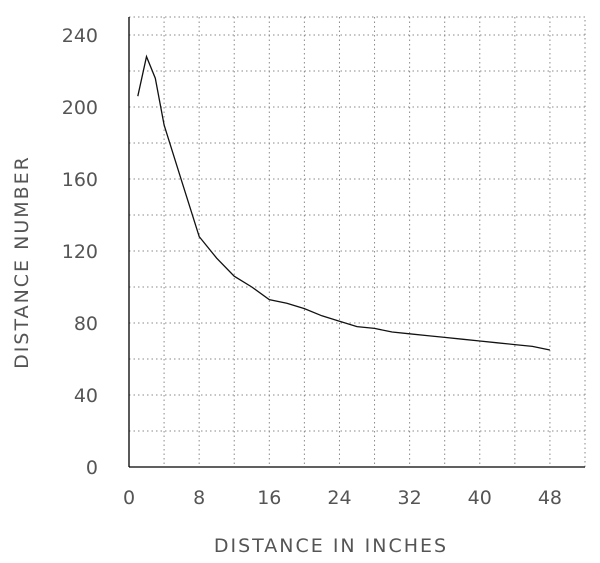 The width and height of the screenshot is (600, 563). I want to click on y-tick-label: 40, so click(86, 396).